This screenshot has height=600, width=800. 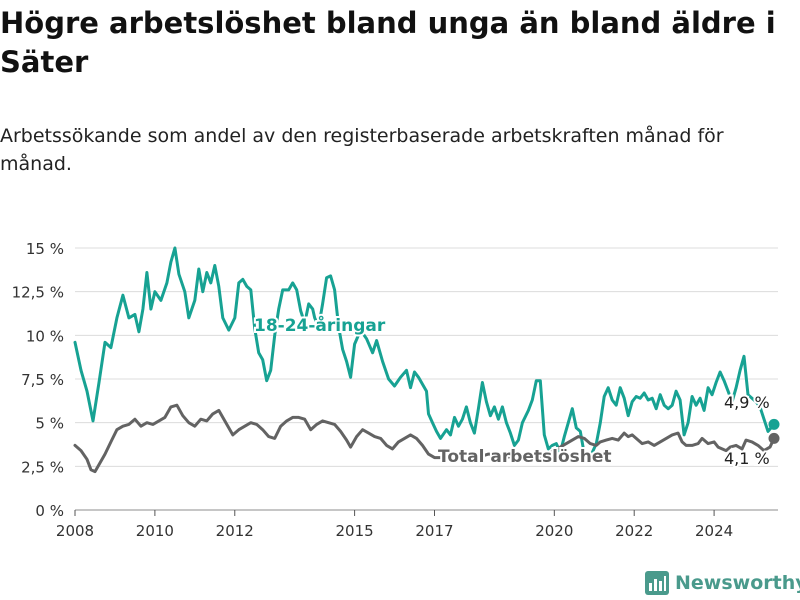 I want to click on series-name-label: Total arbetslöshet, so click(x=525, y=457).